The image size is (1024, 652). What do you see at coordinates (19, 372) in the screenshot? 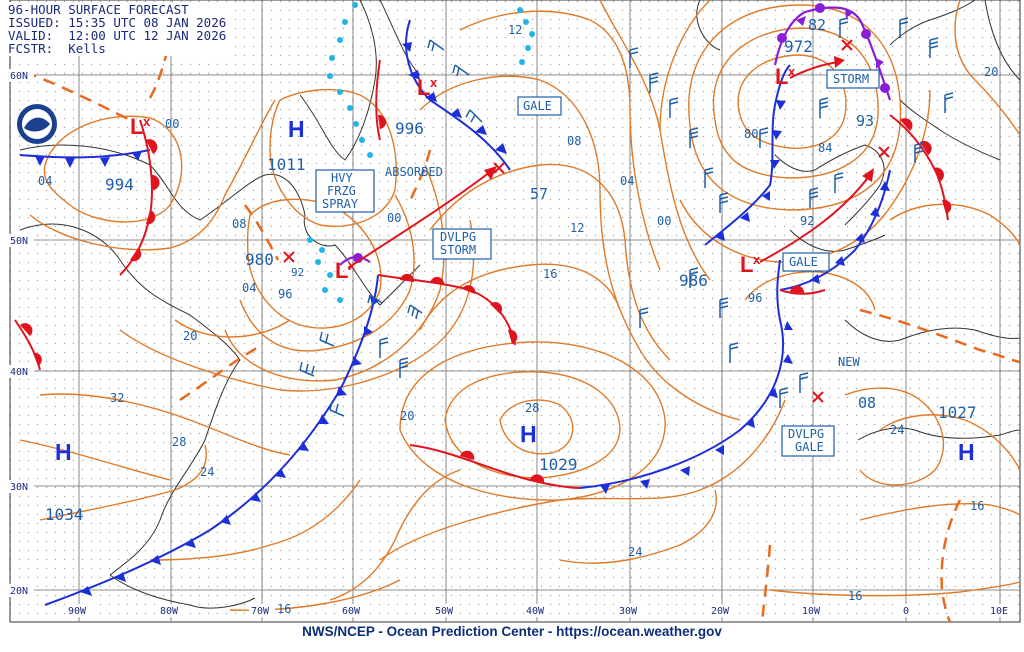
I see `svg-text: 40N` at bounding box center [19, 372].